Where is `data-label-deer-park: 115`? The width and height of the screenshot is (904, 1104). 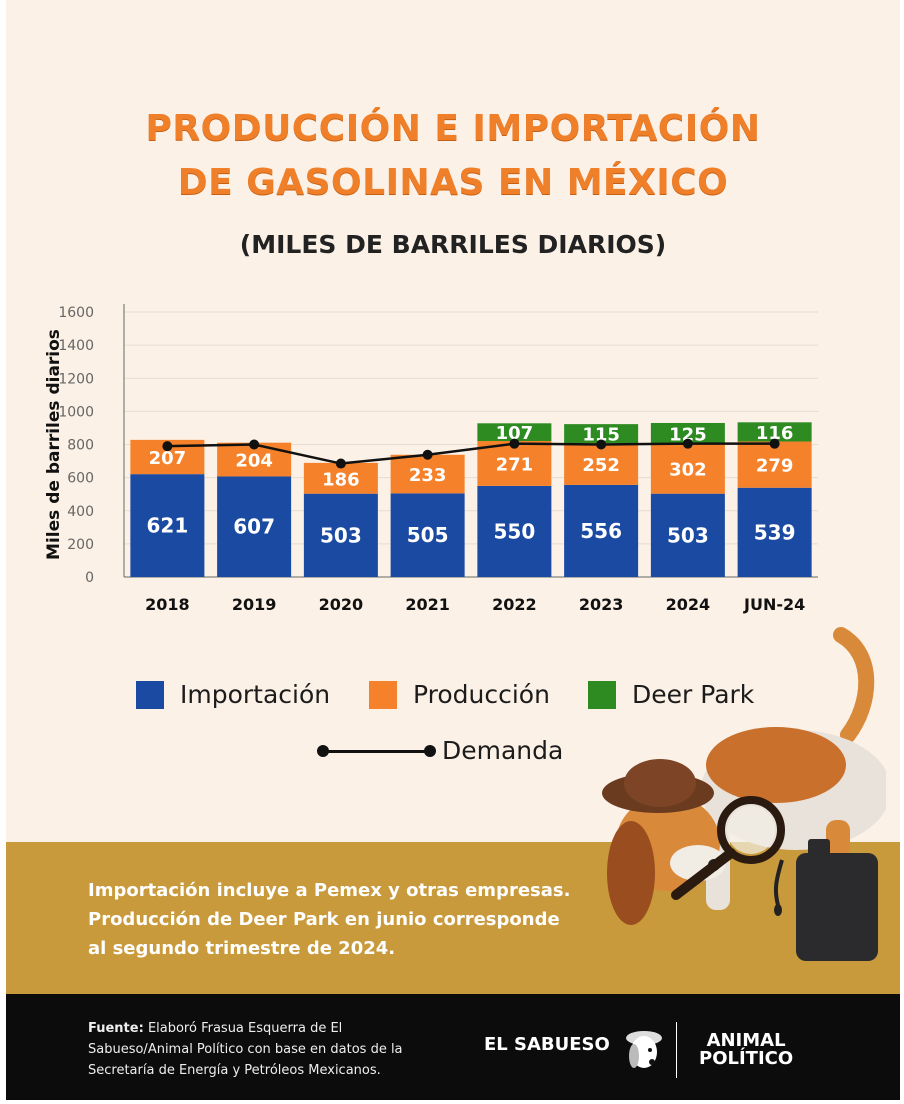 data-label-deer-park: 115 is located at coordinates (601, 435).